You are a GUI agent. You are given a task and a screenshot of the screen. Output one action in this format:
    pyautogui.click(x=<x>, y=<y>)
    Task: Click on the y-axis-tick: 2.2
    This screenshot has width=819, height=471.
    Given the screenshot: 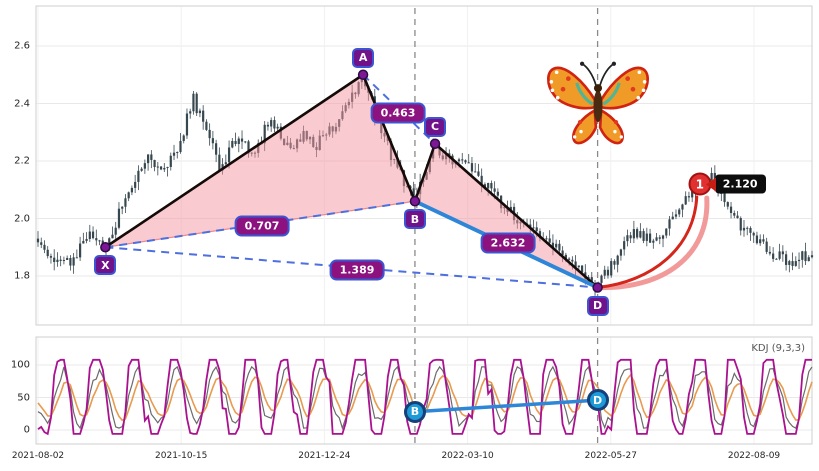 What is the action you would take?
    pyautogui.click(x=22, y=161)
    